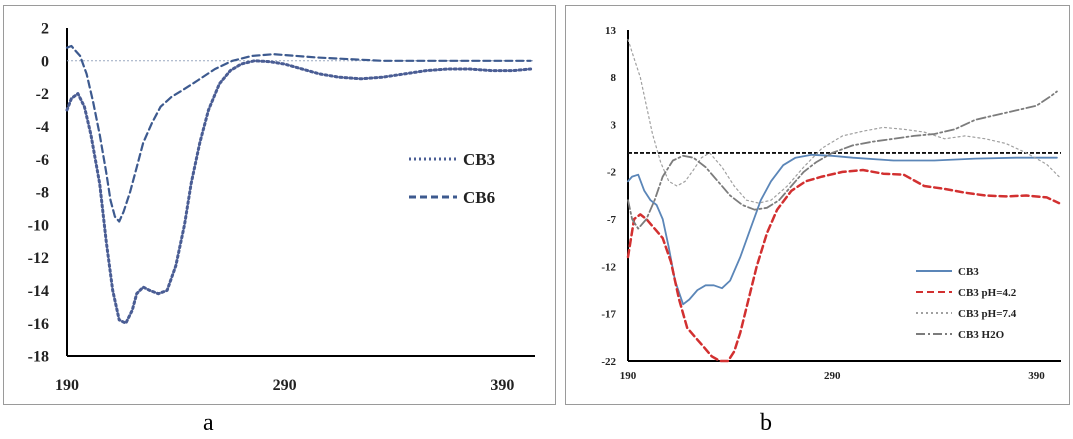 The image size is (1073, 439). I want to click on y-tick-label: 8, so click(614, 78).